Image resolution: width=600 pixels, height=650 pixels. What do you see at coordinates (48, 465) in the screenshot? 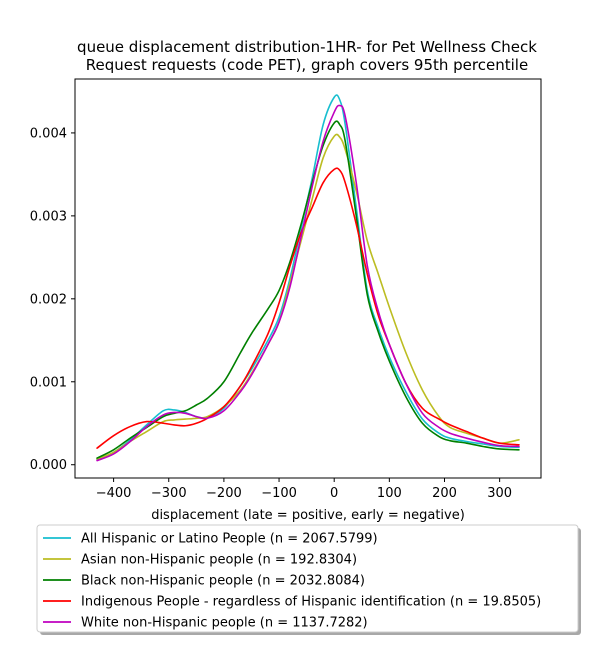
I see `y-tick-label: 0.000` at bounding box center [48, 465].